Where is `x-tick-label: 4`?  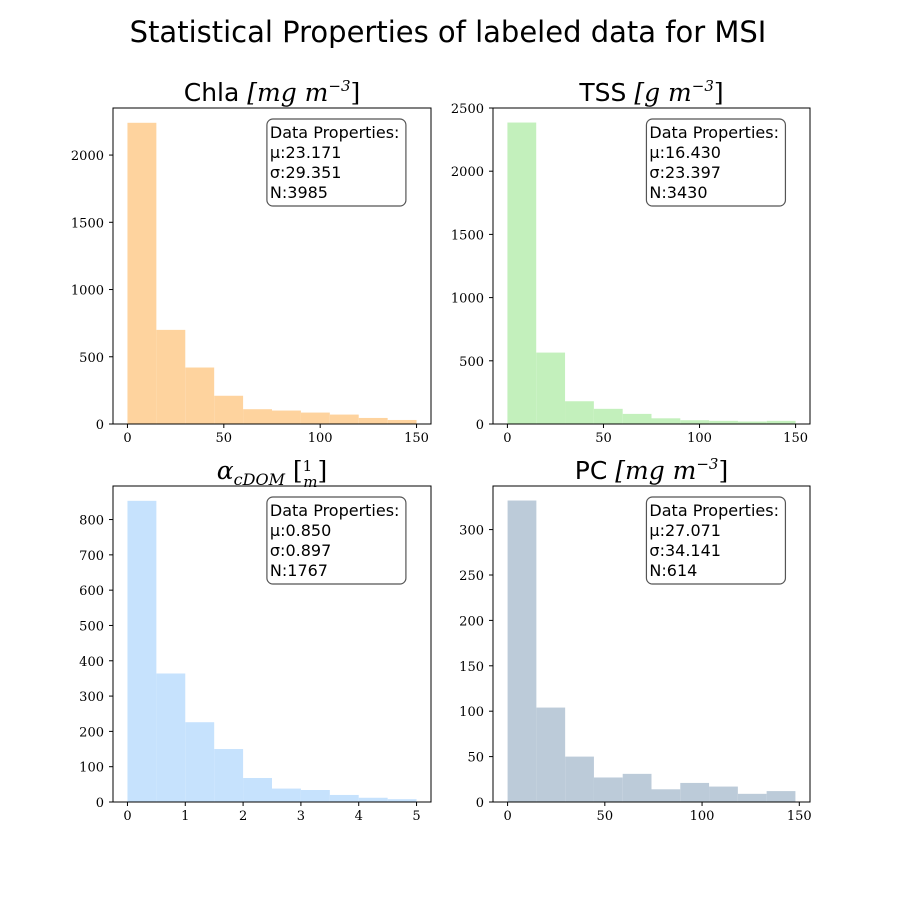 x-tick-label: 4 is located at coordinates (359, 816).